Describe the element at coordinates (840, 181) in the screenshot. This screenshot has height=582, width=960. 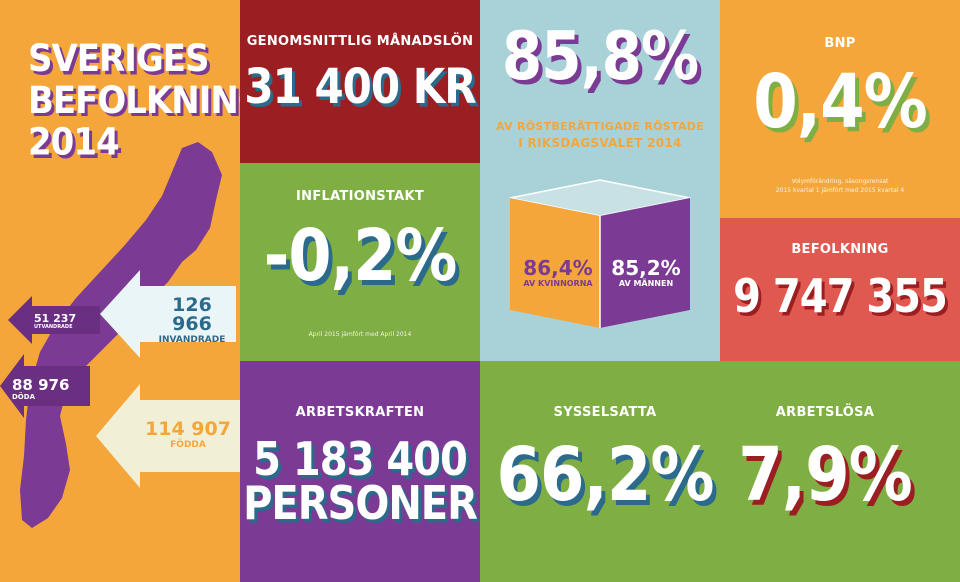
I see `gdp-note-1: Volymförändring, säsongsrensat` at that location.